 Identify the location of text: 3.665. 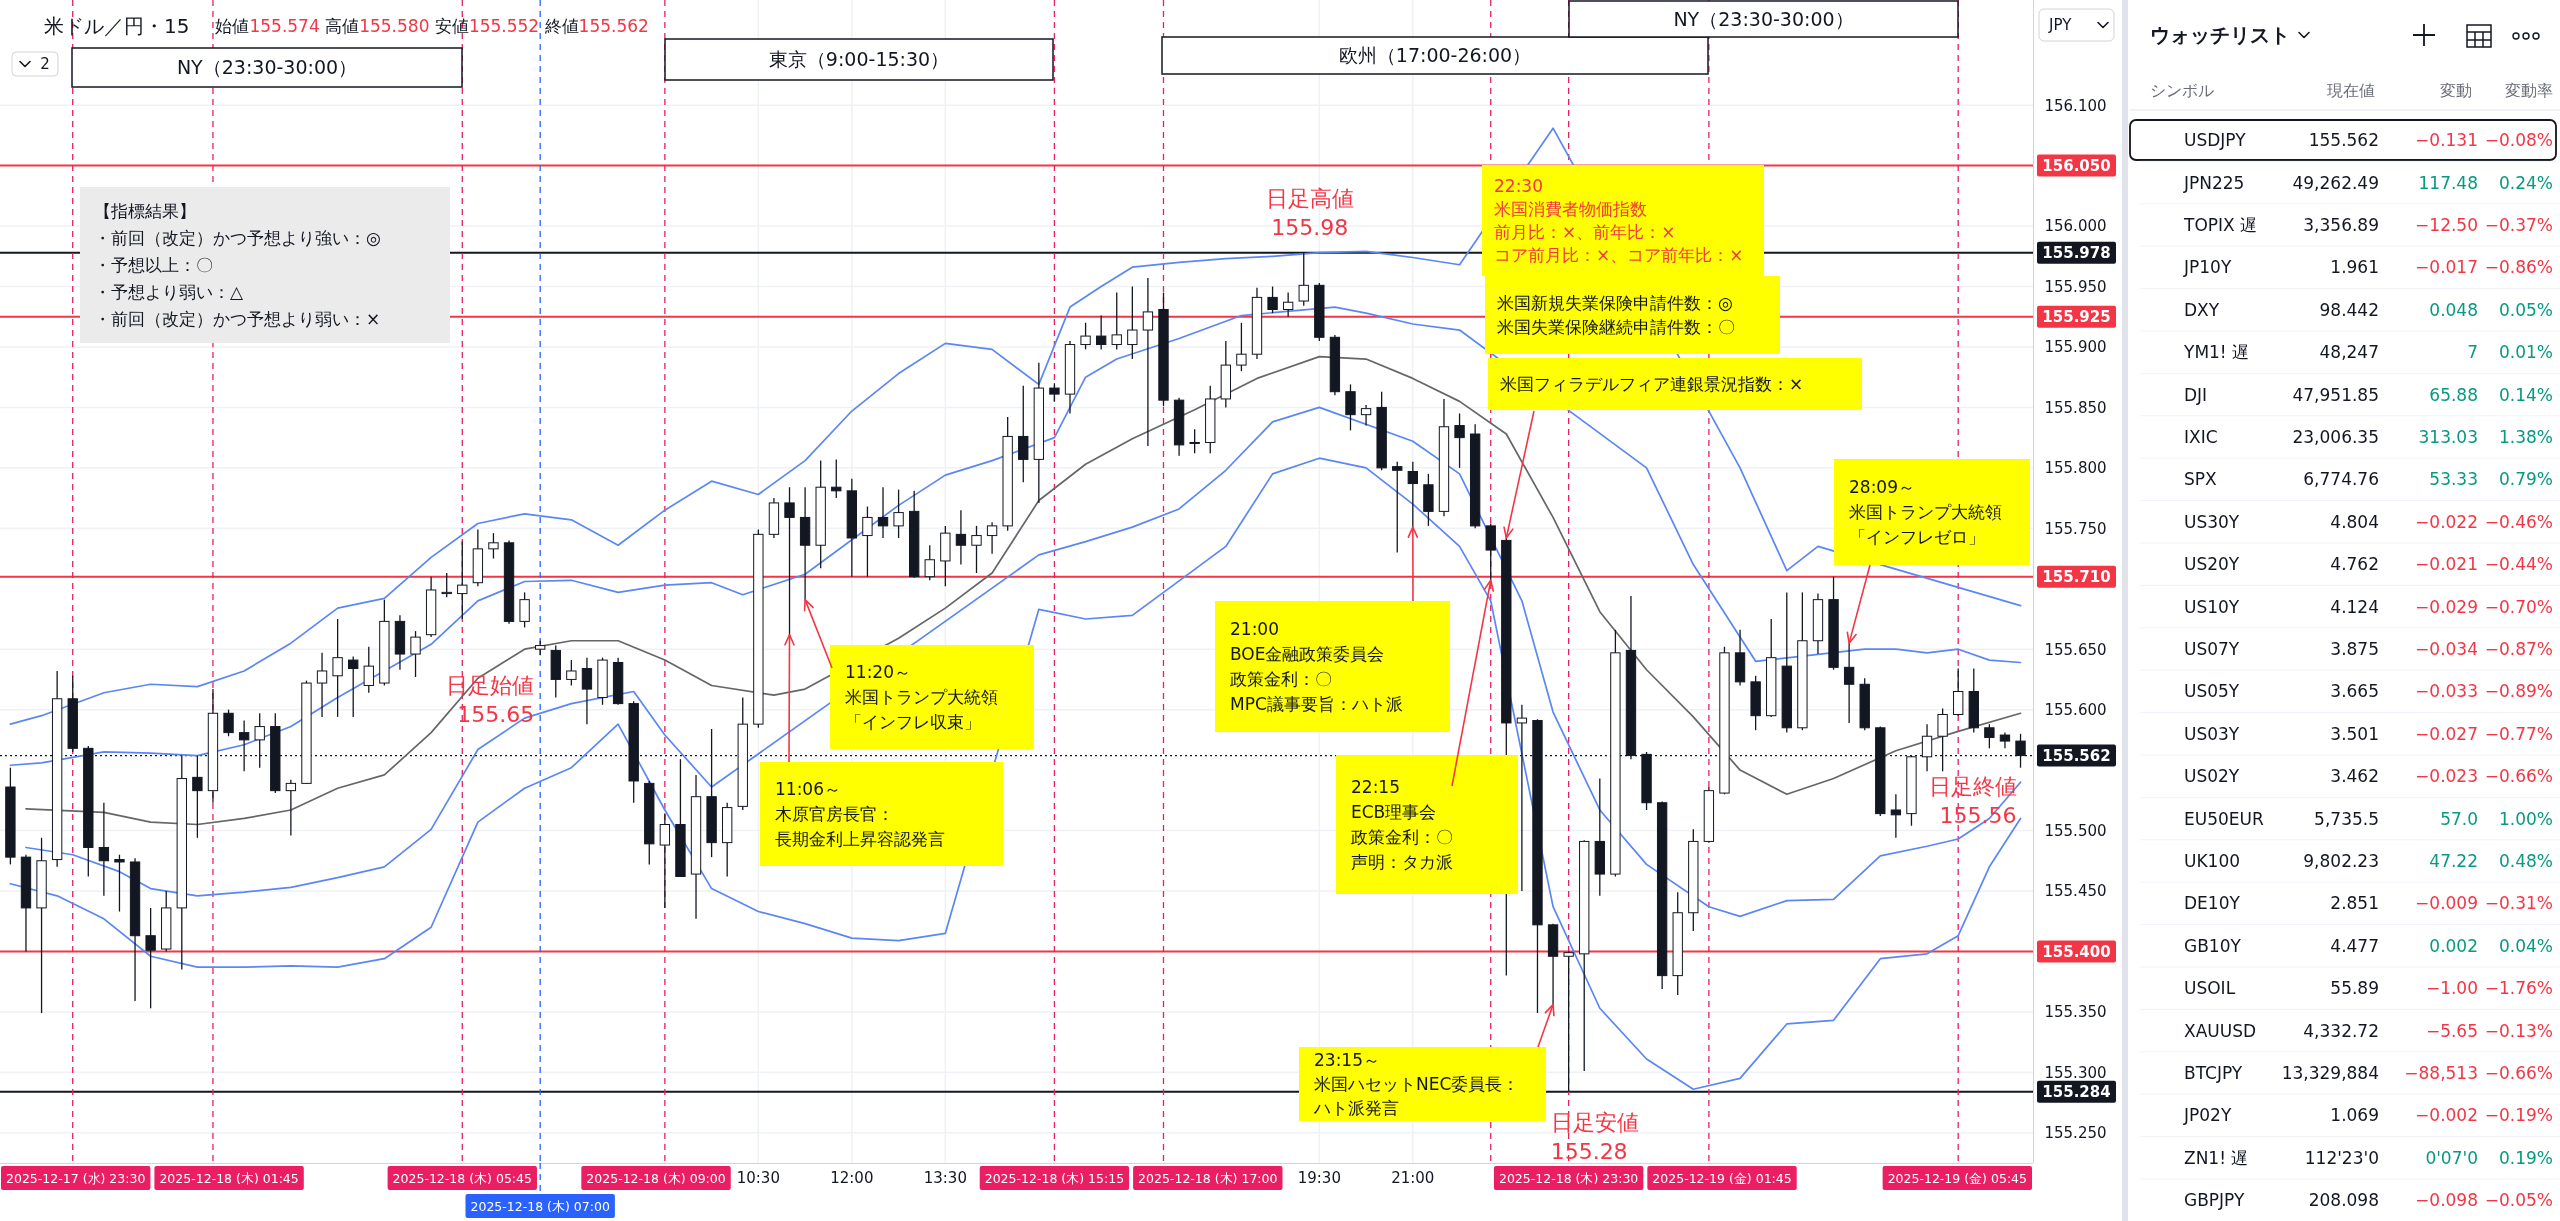
(2354, 691).